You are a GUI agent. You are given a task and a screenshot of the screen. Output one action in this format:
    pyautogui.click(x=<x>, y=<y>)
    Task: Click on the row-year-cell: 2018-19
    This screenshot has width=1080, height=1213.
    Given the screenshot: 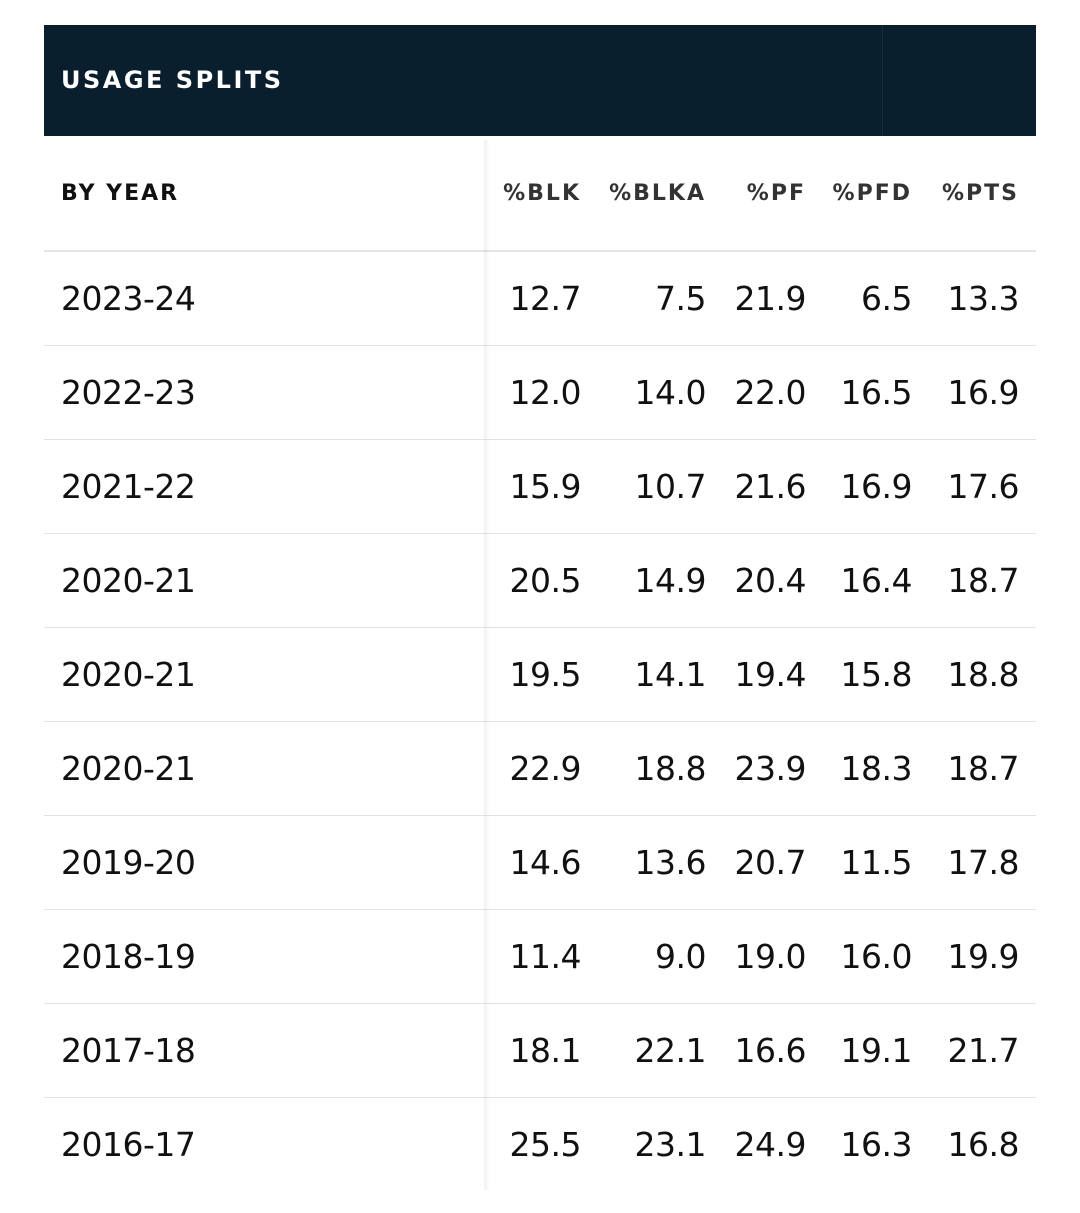 What is the action you would take?
    pyautogui.click(x=264, y=956)
    